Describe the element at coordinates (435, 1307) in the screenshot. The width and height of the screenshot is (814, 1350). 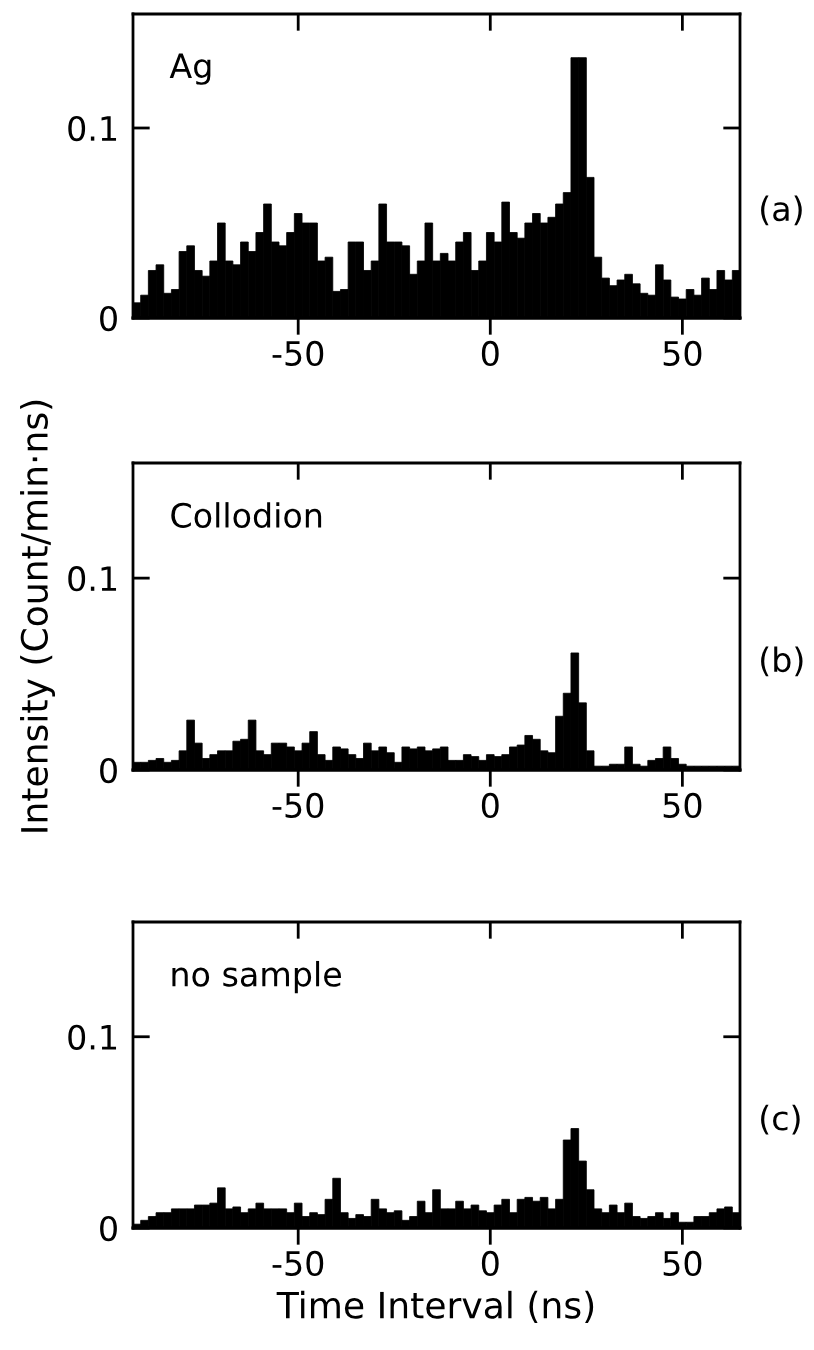
I see `x-axis-title: Time Interval (ns)` at that location.